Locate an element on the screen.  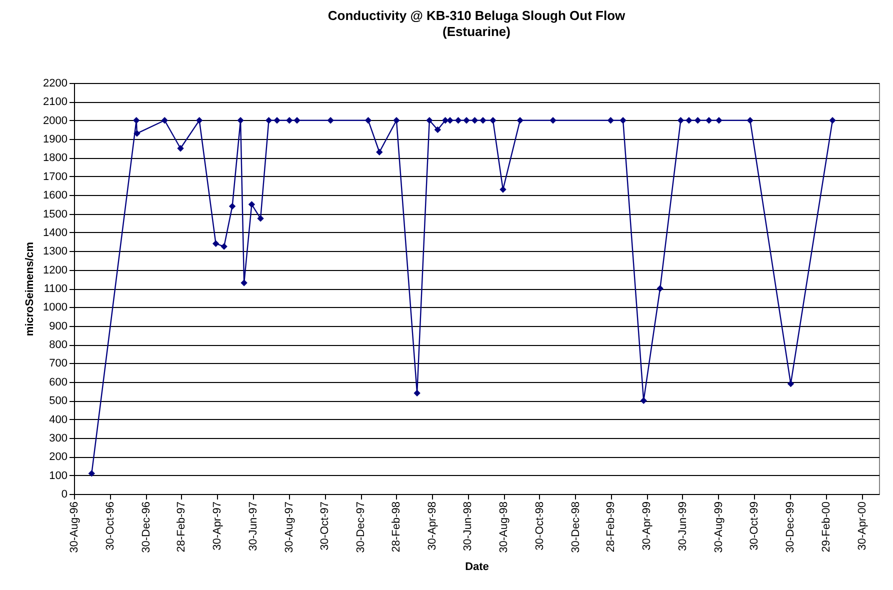
x-tick-label: 30-Apr-97 is located at coordinates (217, 526).